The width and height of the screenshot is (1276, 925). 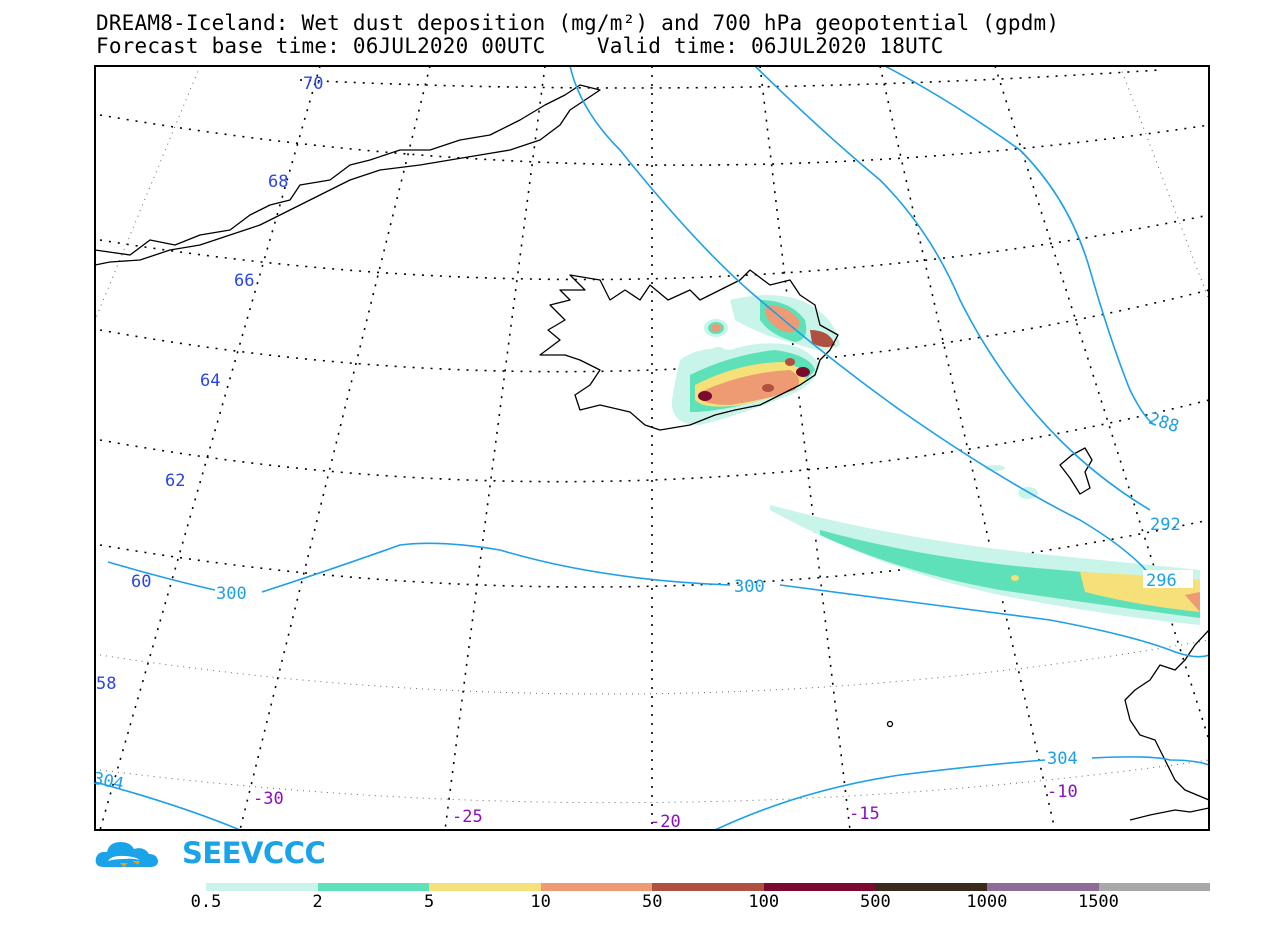 What do you see at coordinates (987, 902) in the screenshot?
I see `legend-label: 1000` at bounding box center [987, 902].